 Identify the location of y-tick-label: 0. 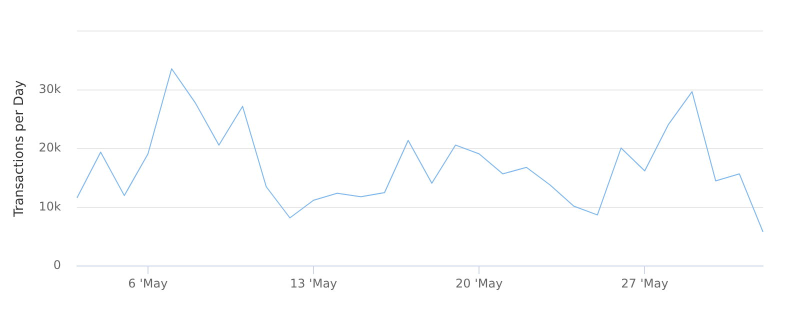
(57, 265).